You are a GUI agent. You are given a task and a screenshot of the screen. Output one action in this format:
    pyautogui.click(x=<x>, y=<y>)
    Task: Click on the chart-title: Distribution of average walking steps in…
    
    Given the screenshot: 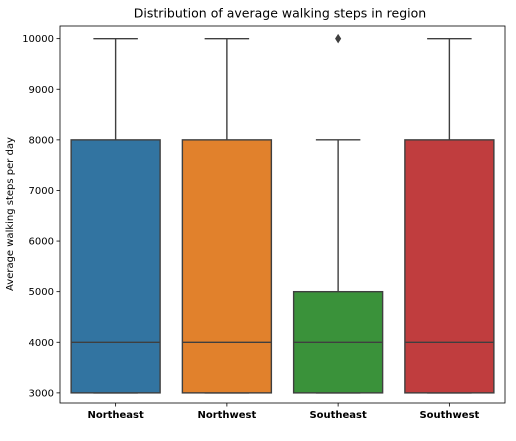 What is the action you would take?
    pyautogui.click(x=280, y=13)
    